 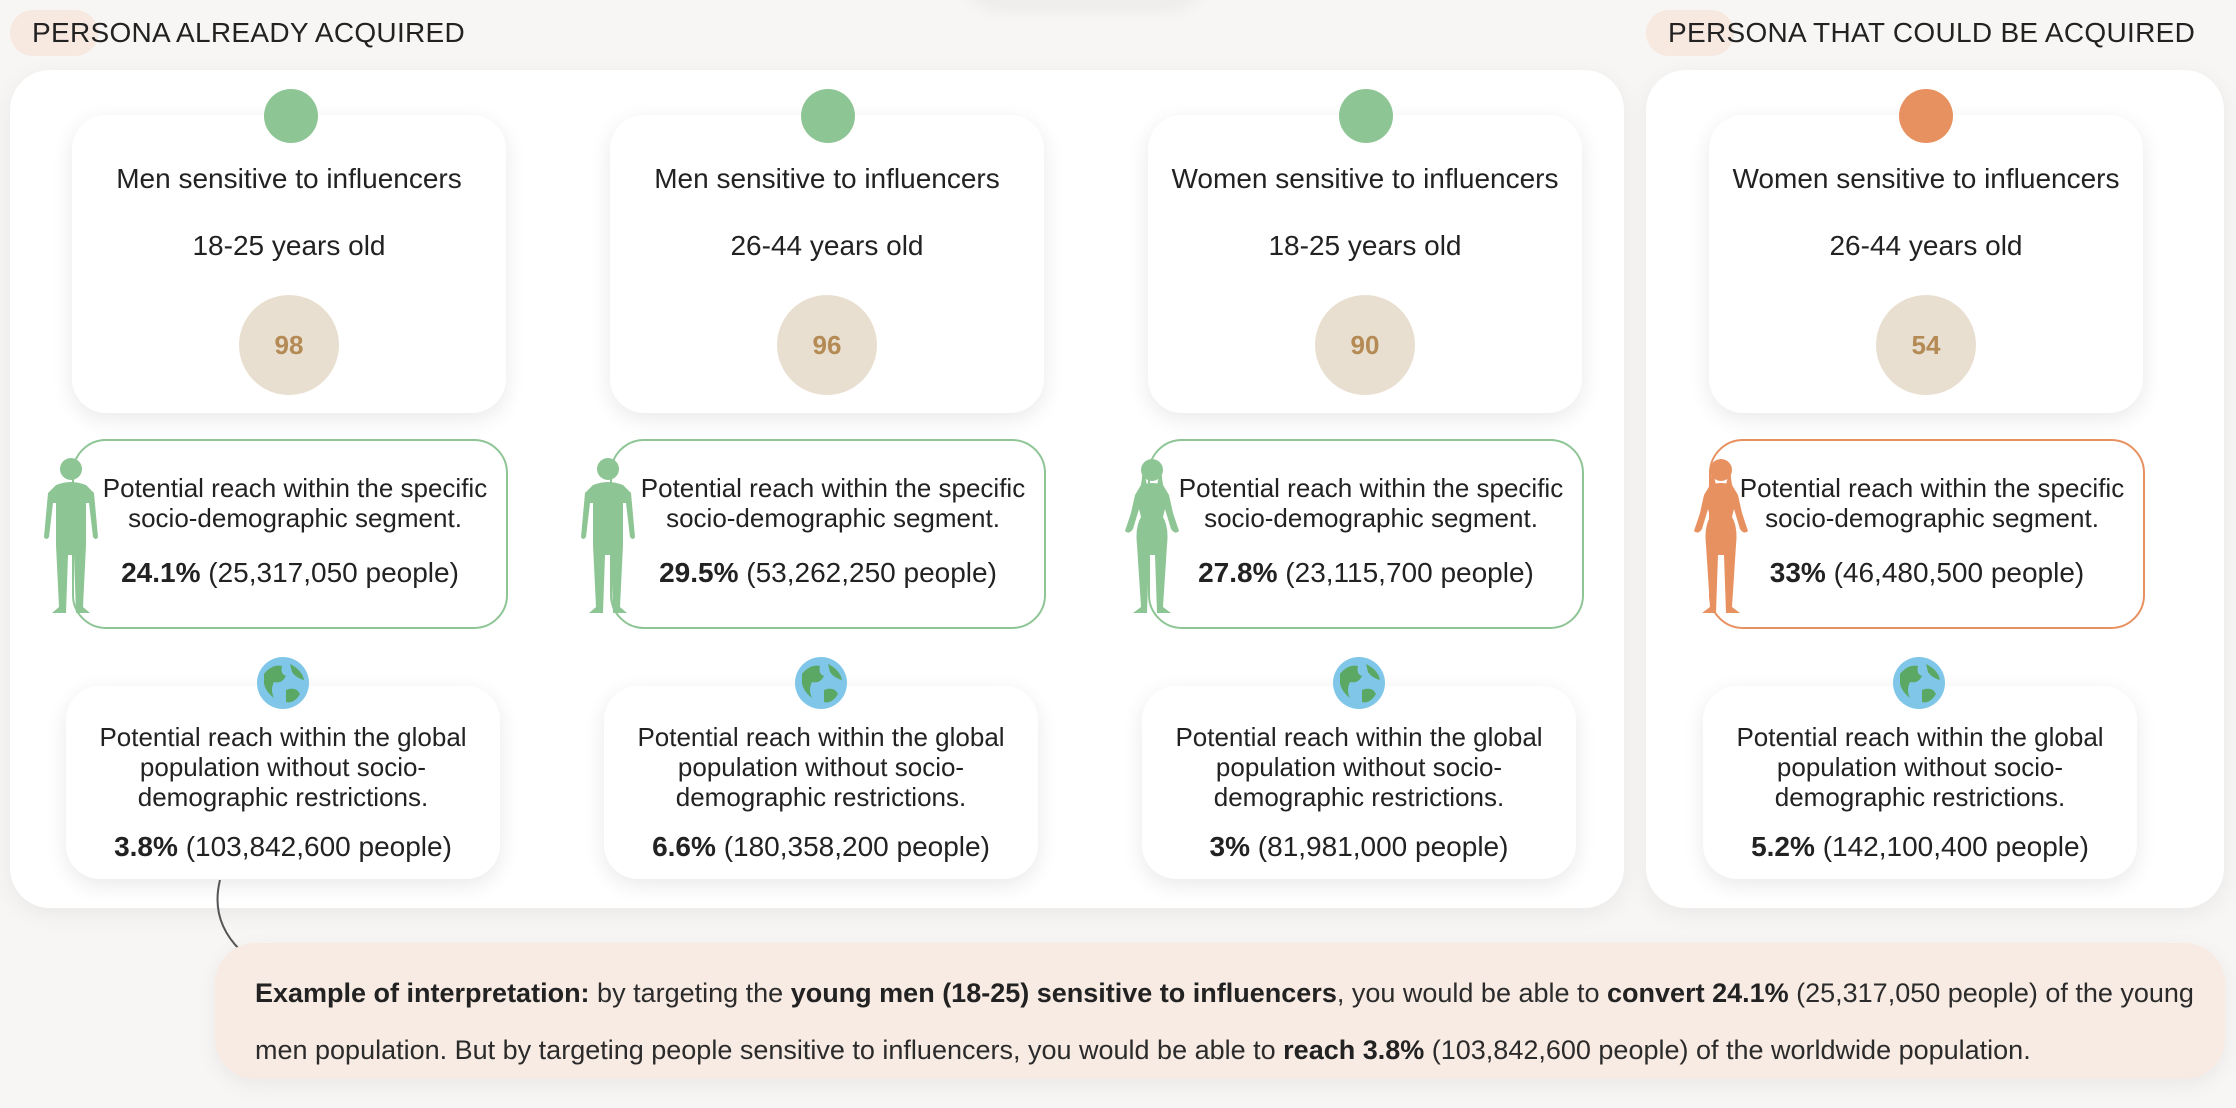 What do you see at coordinates (228, 915) in the screenshot?
I see `connector-line` at bounding box center [228, 915].